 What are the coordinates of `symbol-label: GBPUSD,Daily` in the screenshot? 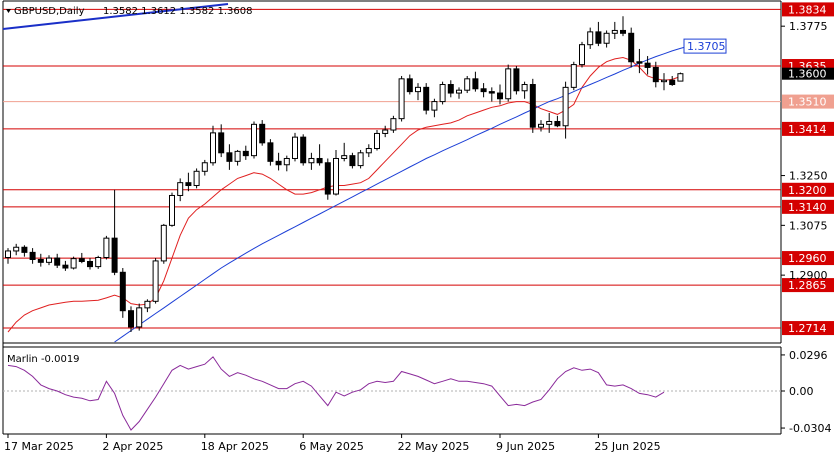 It's located at (49, 11).